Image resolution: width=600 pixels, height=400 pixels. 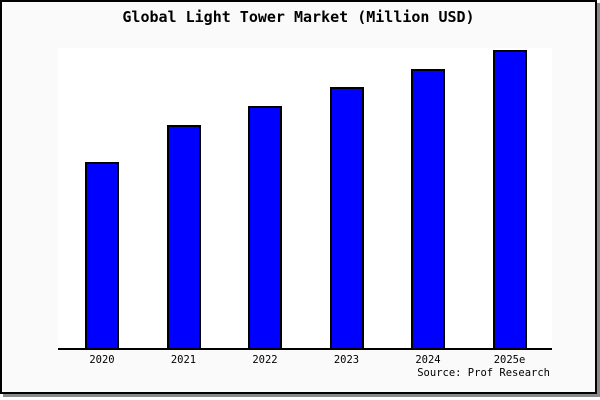 What do you see at coordinates (509, 360) in the screenshot?
I see `x-tick-label-2025e: 2025e` at bounding box center [509, 360].